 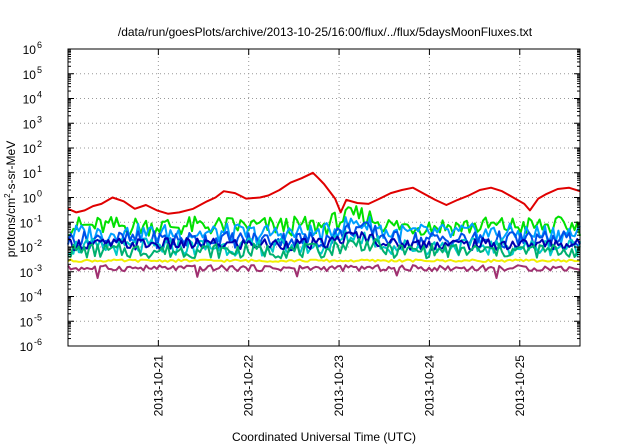 I want to click on y-tick-label: 10⁻⁵, so click(x=31, y=320).